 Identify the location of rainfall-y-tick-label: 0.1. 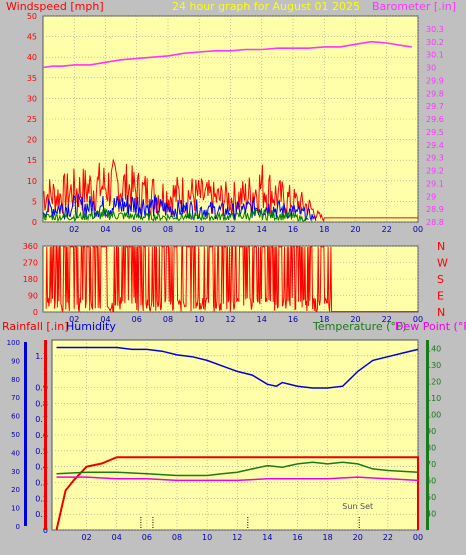
(41, 514).